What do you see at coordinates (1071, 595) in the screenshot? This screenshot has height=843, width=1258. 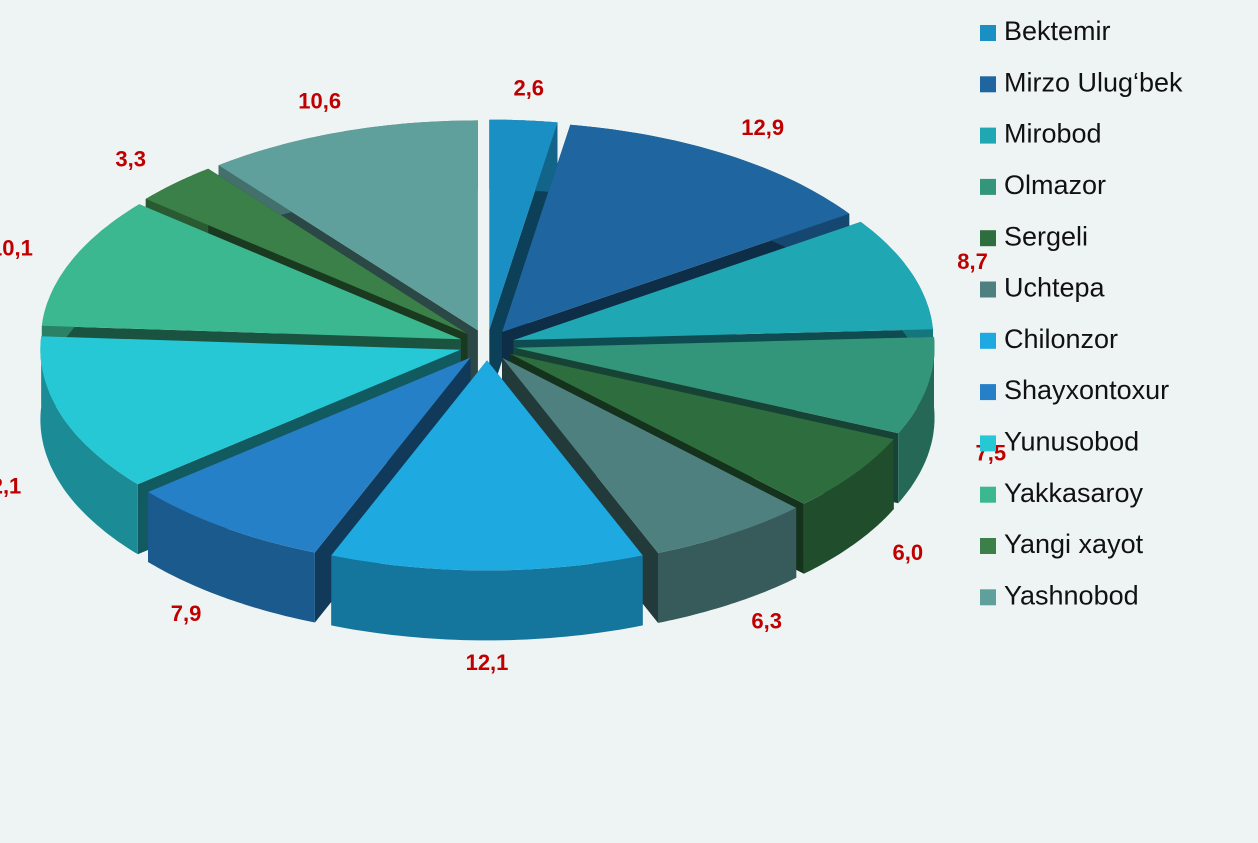 I see `legend-label: Yashnobod` at bounding box center [1071, 595].